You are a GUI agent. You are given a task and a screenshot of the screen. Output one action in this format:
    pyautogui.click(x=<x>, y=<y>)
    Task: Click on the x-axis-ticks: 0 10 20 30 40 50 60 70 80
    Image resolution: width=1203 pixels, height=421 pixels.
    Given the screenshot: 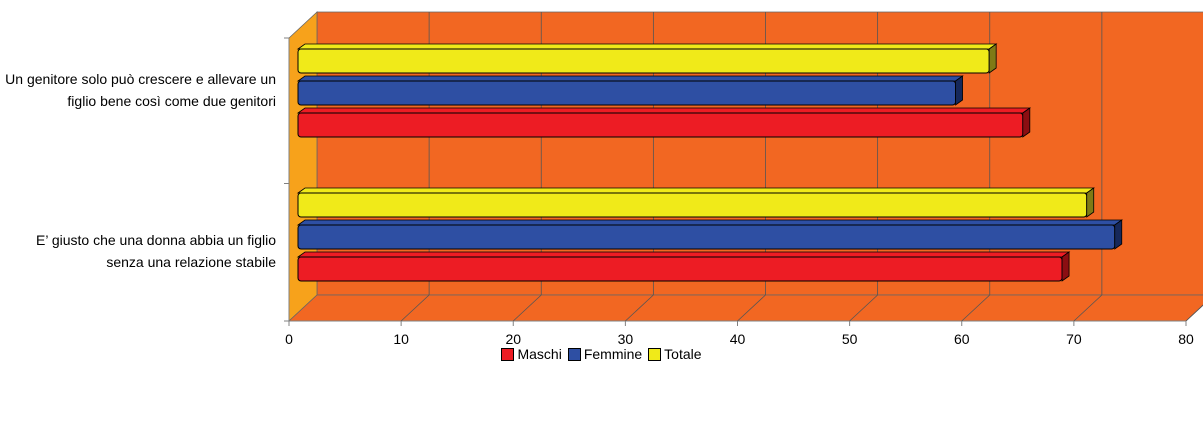 What is the action you would take?
    pyautogui.click(x=739, y=334)
    